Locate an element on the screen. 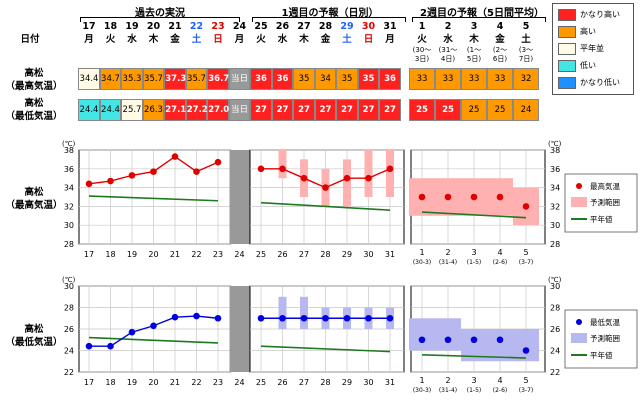 This screenshot has width=640, height=410. x-tick-label: 26 is located at coordinates (282, 254).